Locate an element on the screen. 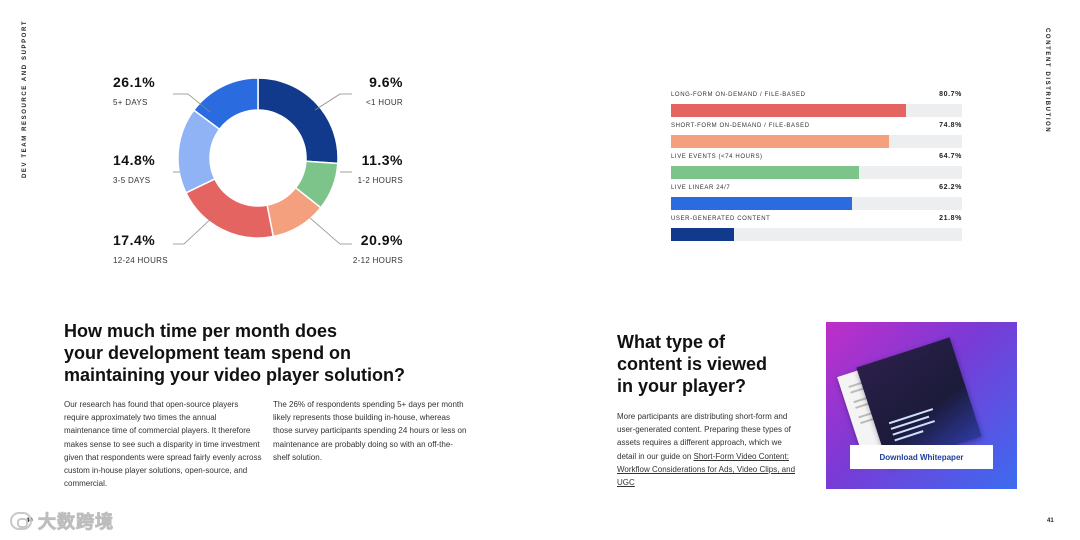 Image resolution: width=1080 pixels, height=540 pixels. bar-row: LONG-FORM ON-DEMAND / FILE-BASED 80.7% is located at coordinates (816, 105).